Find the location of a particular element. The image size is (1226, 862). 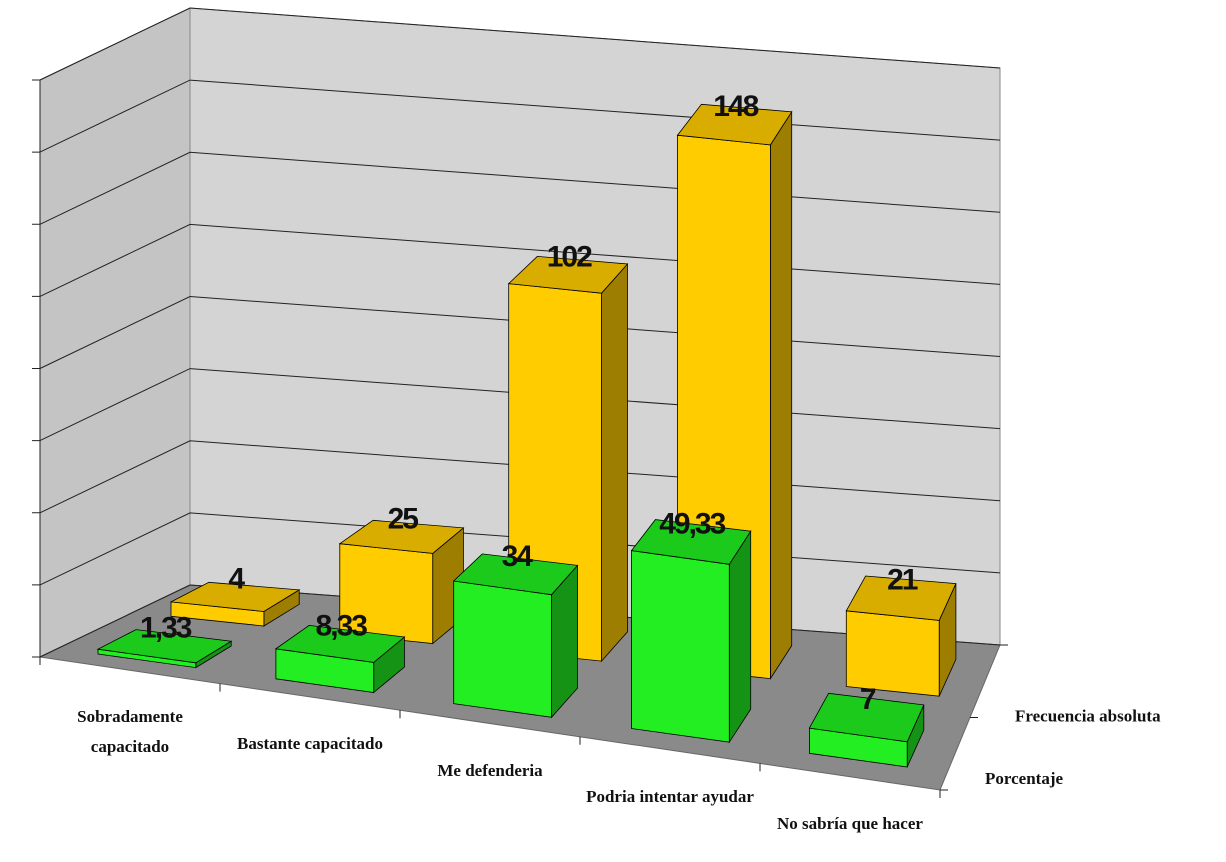

x-tick-label: Me defenderia is located at coordinates (490, 770).